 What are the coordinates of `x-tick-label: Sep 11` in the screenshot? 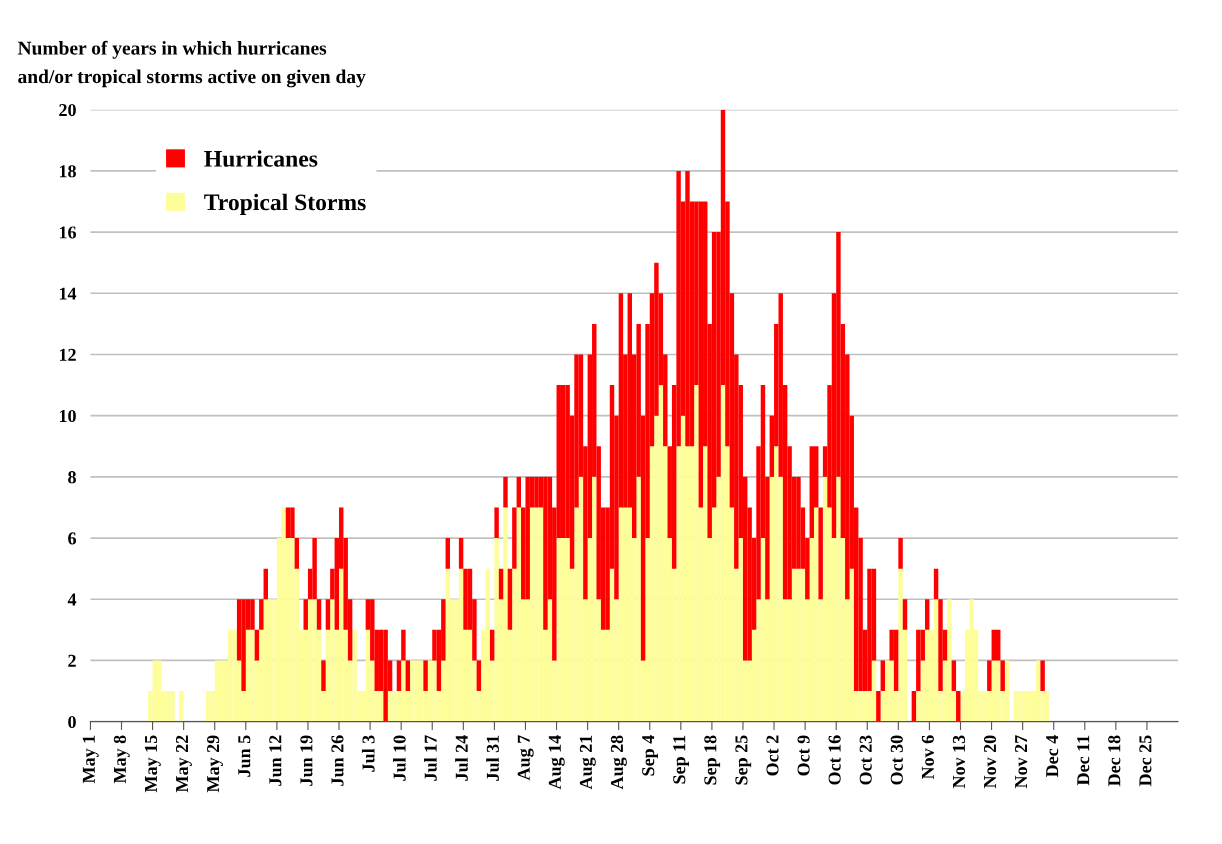 It's located at (681, 759).